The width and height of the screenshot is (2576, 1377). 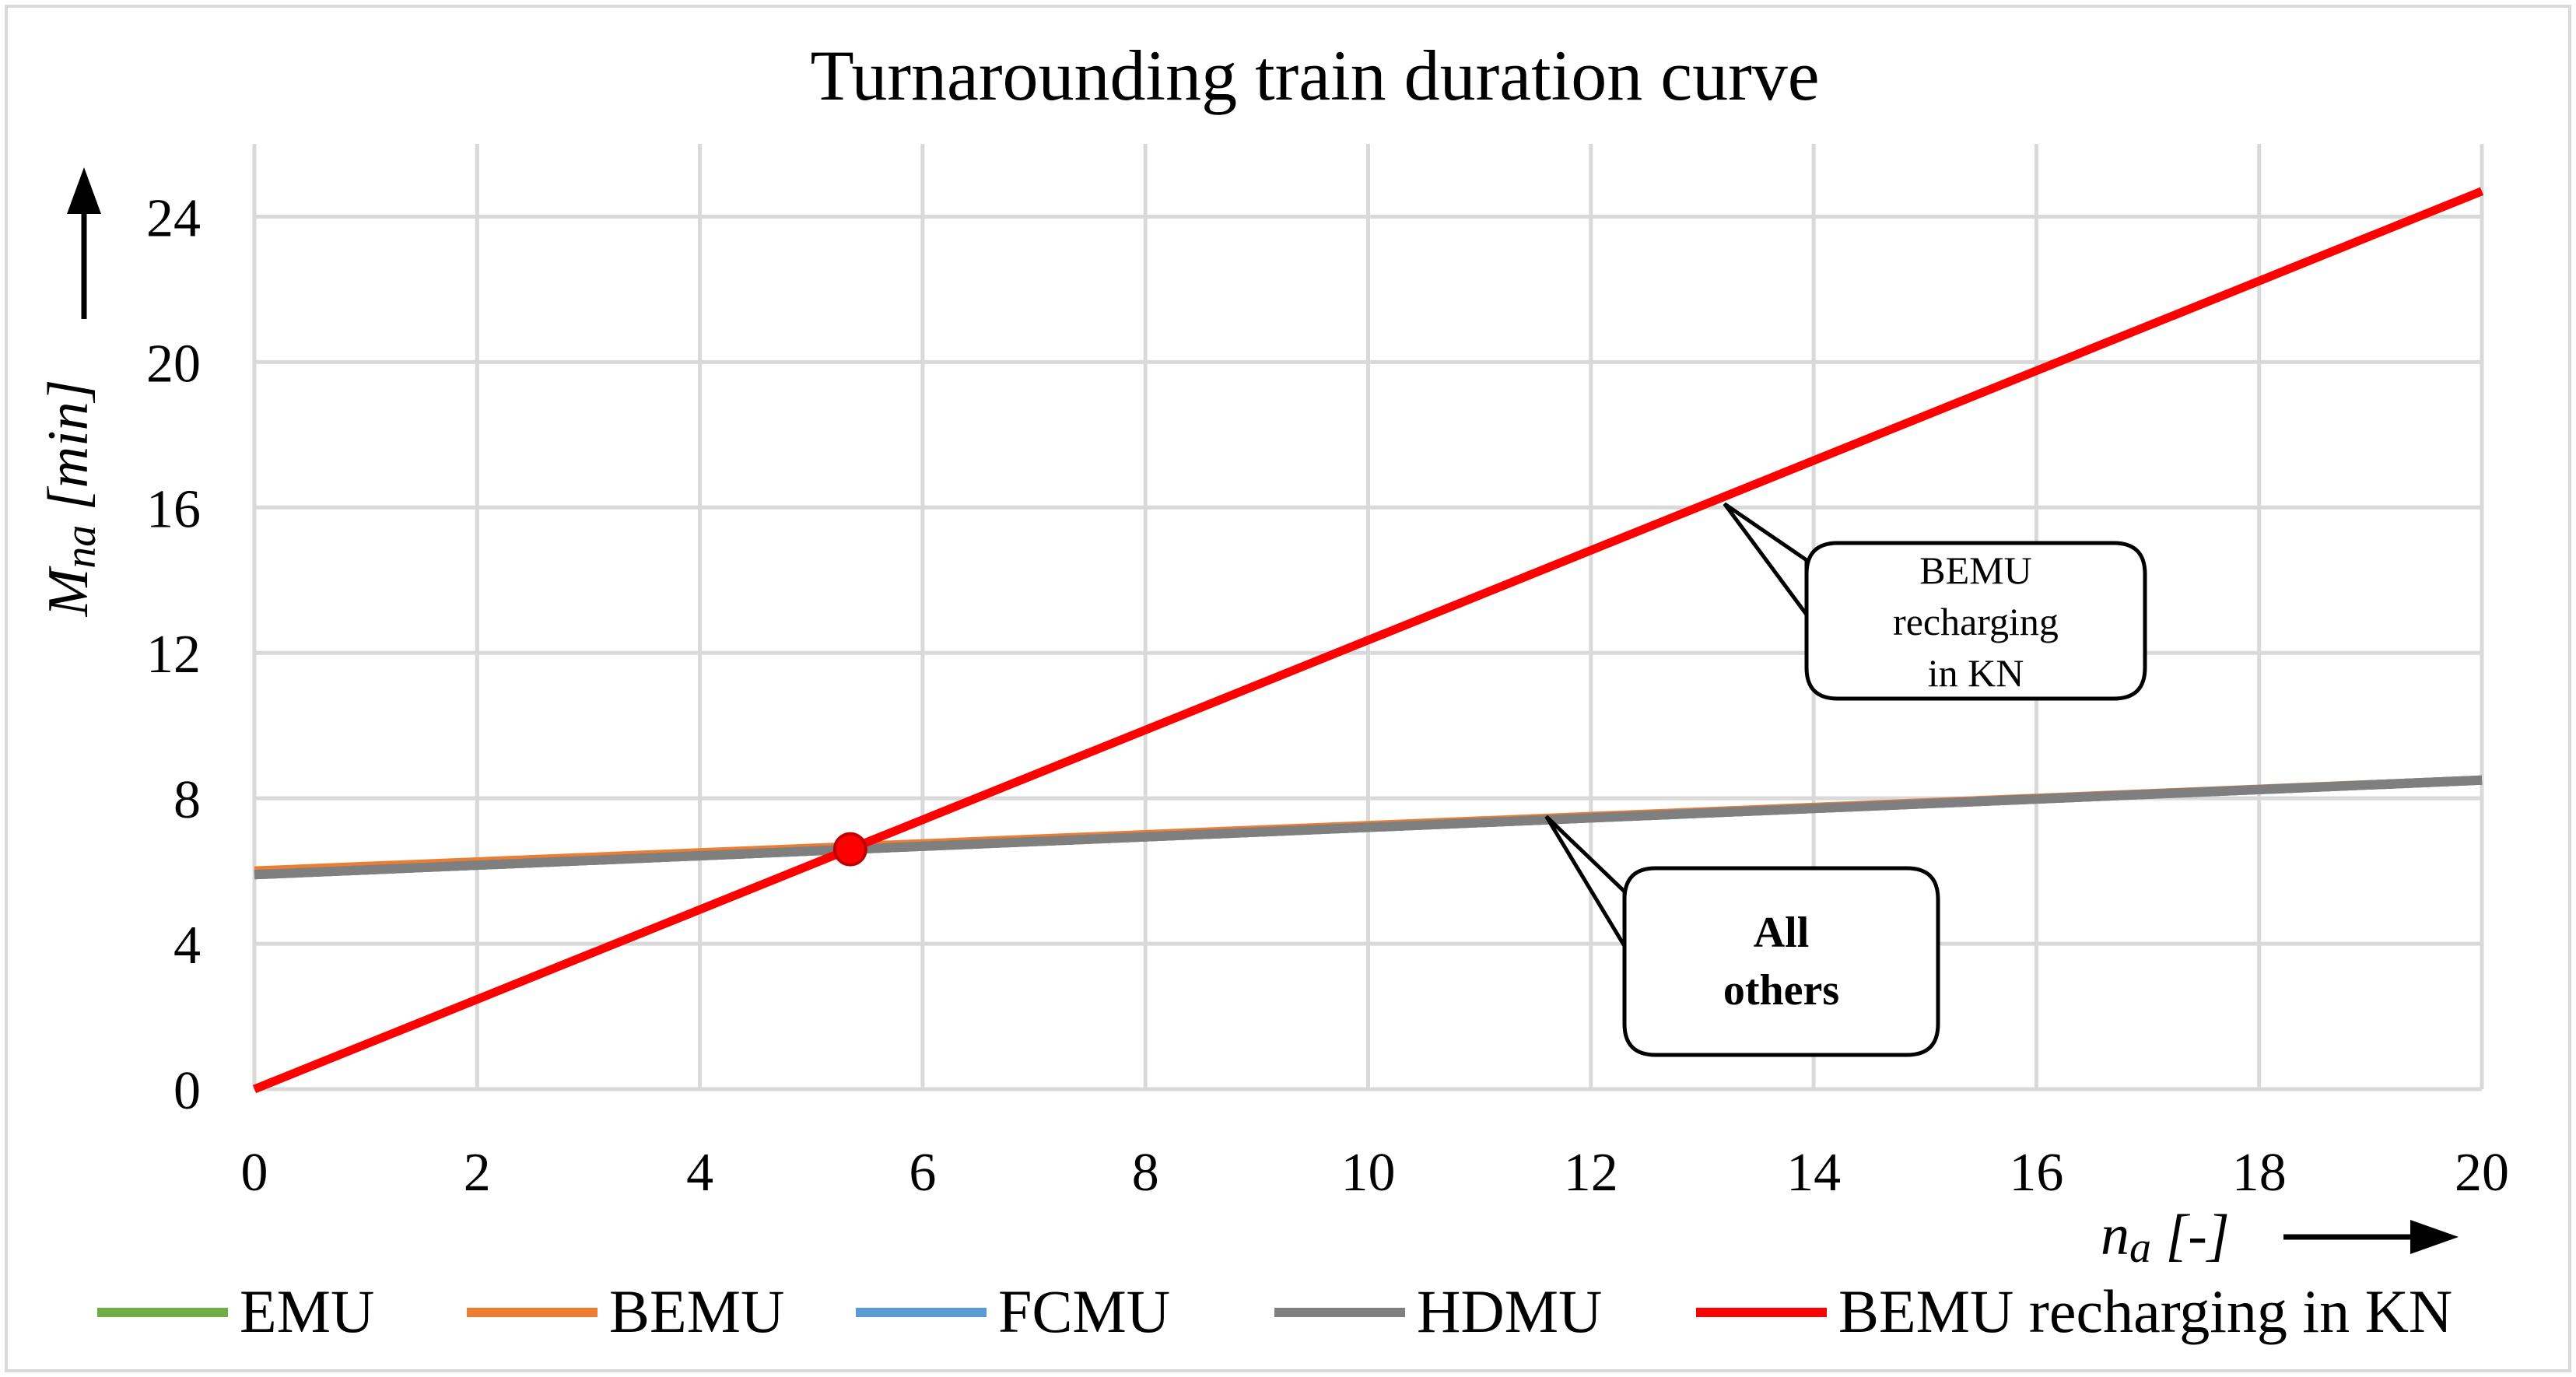 I want to click on y-tick-label: 0, so click(x=187, y=1091).